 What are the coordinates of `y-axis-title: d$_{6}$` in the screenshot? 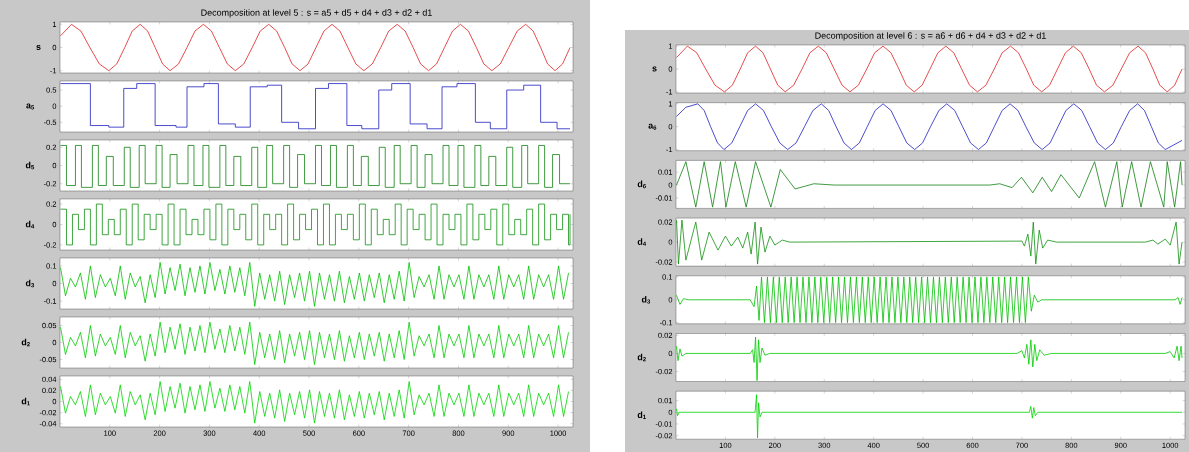 It's located at (641, 184).